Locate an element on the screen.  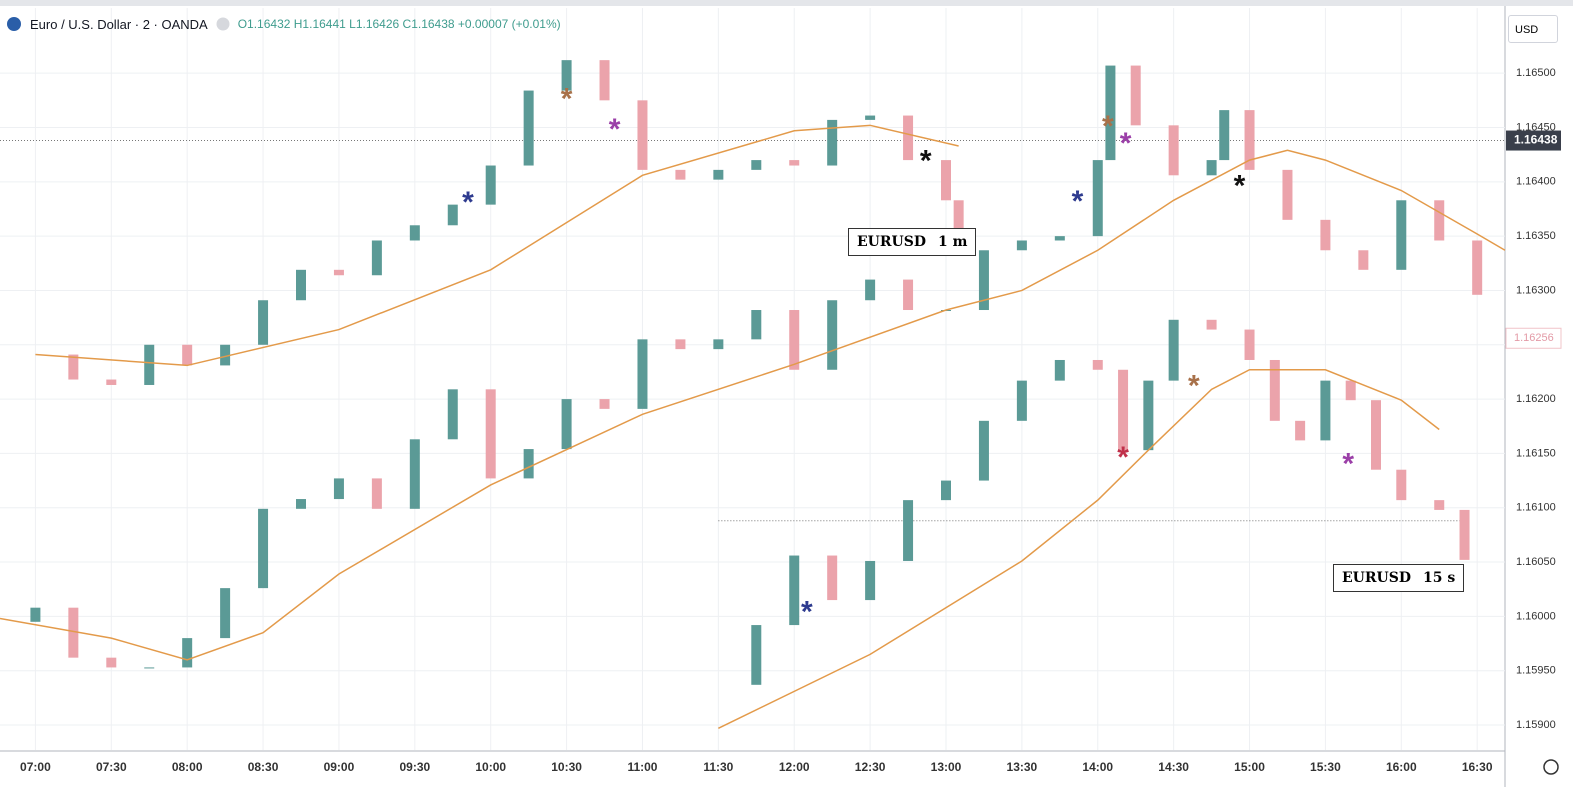
x-tick-label: 11:00 is located at coordinates (642, 767).